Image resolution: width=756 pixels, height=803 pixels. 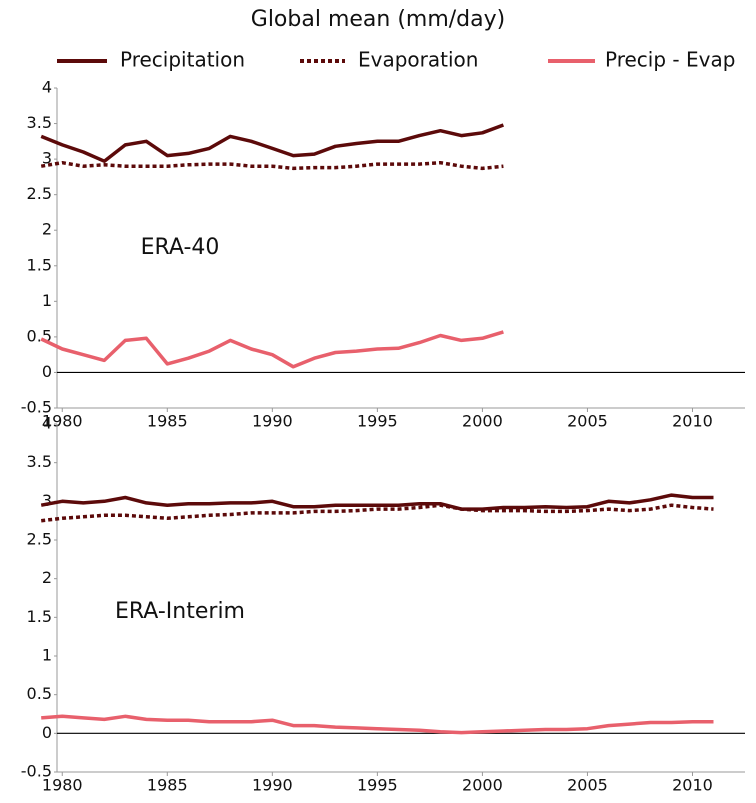 What do you see at coordinates (180, 611) in the screenshot?
I see `annotation: ERA-Interim` at bounding box center [180, 611].